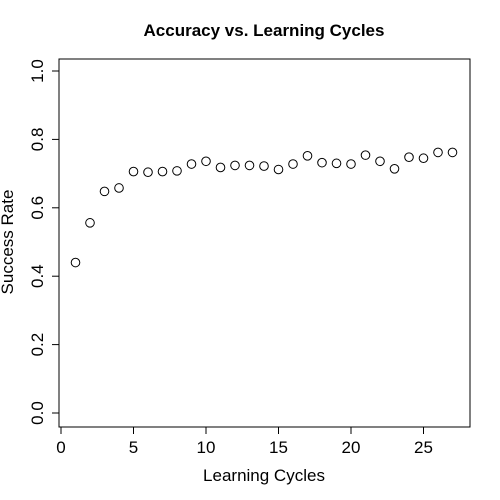  I want to click on y-tick-label: 0.2, so click(37, 345).